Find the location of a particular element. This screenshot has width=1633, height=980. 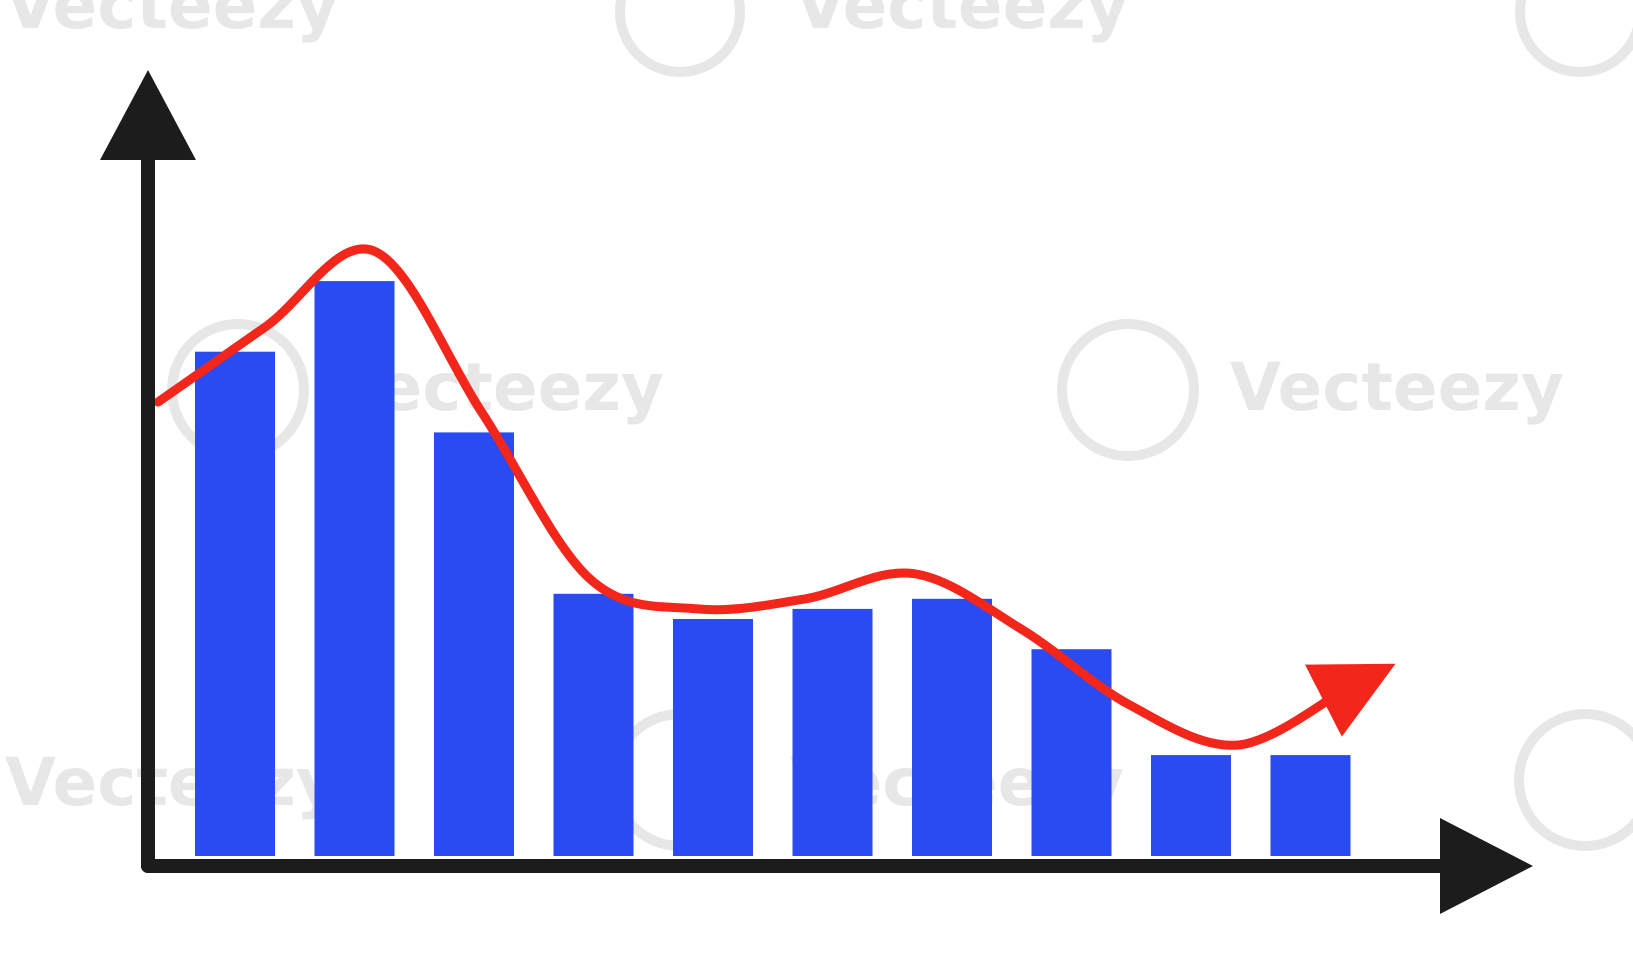

x-axis-arrow-icon is located at coordinates (1486, 866).